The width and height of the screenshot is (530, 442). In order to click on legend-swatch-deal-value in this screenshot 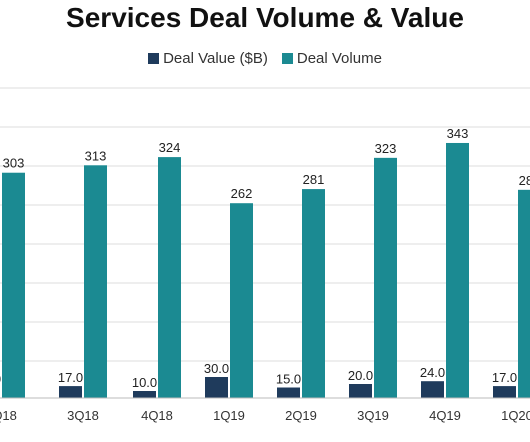, I will do `click(154, 58)`.